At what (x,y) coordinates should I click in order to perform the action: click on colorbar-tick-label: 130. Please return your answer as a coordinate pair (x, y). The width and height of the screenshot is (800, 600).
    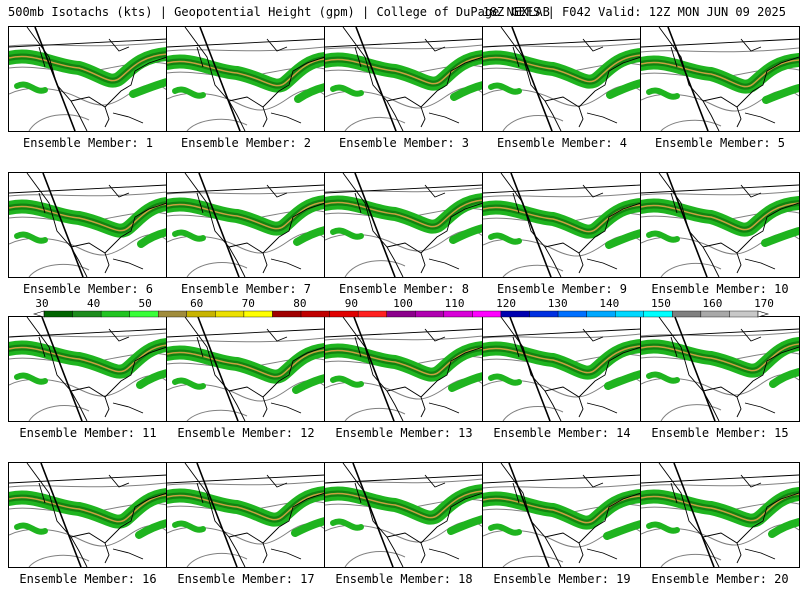
    Looking at the image, I should click on (558, 303).